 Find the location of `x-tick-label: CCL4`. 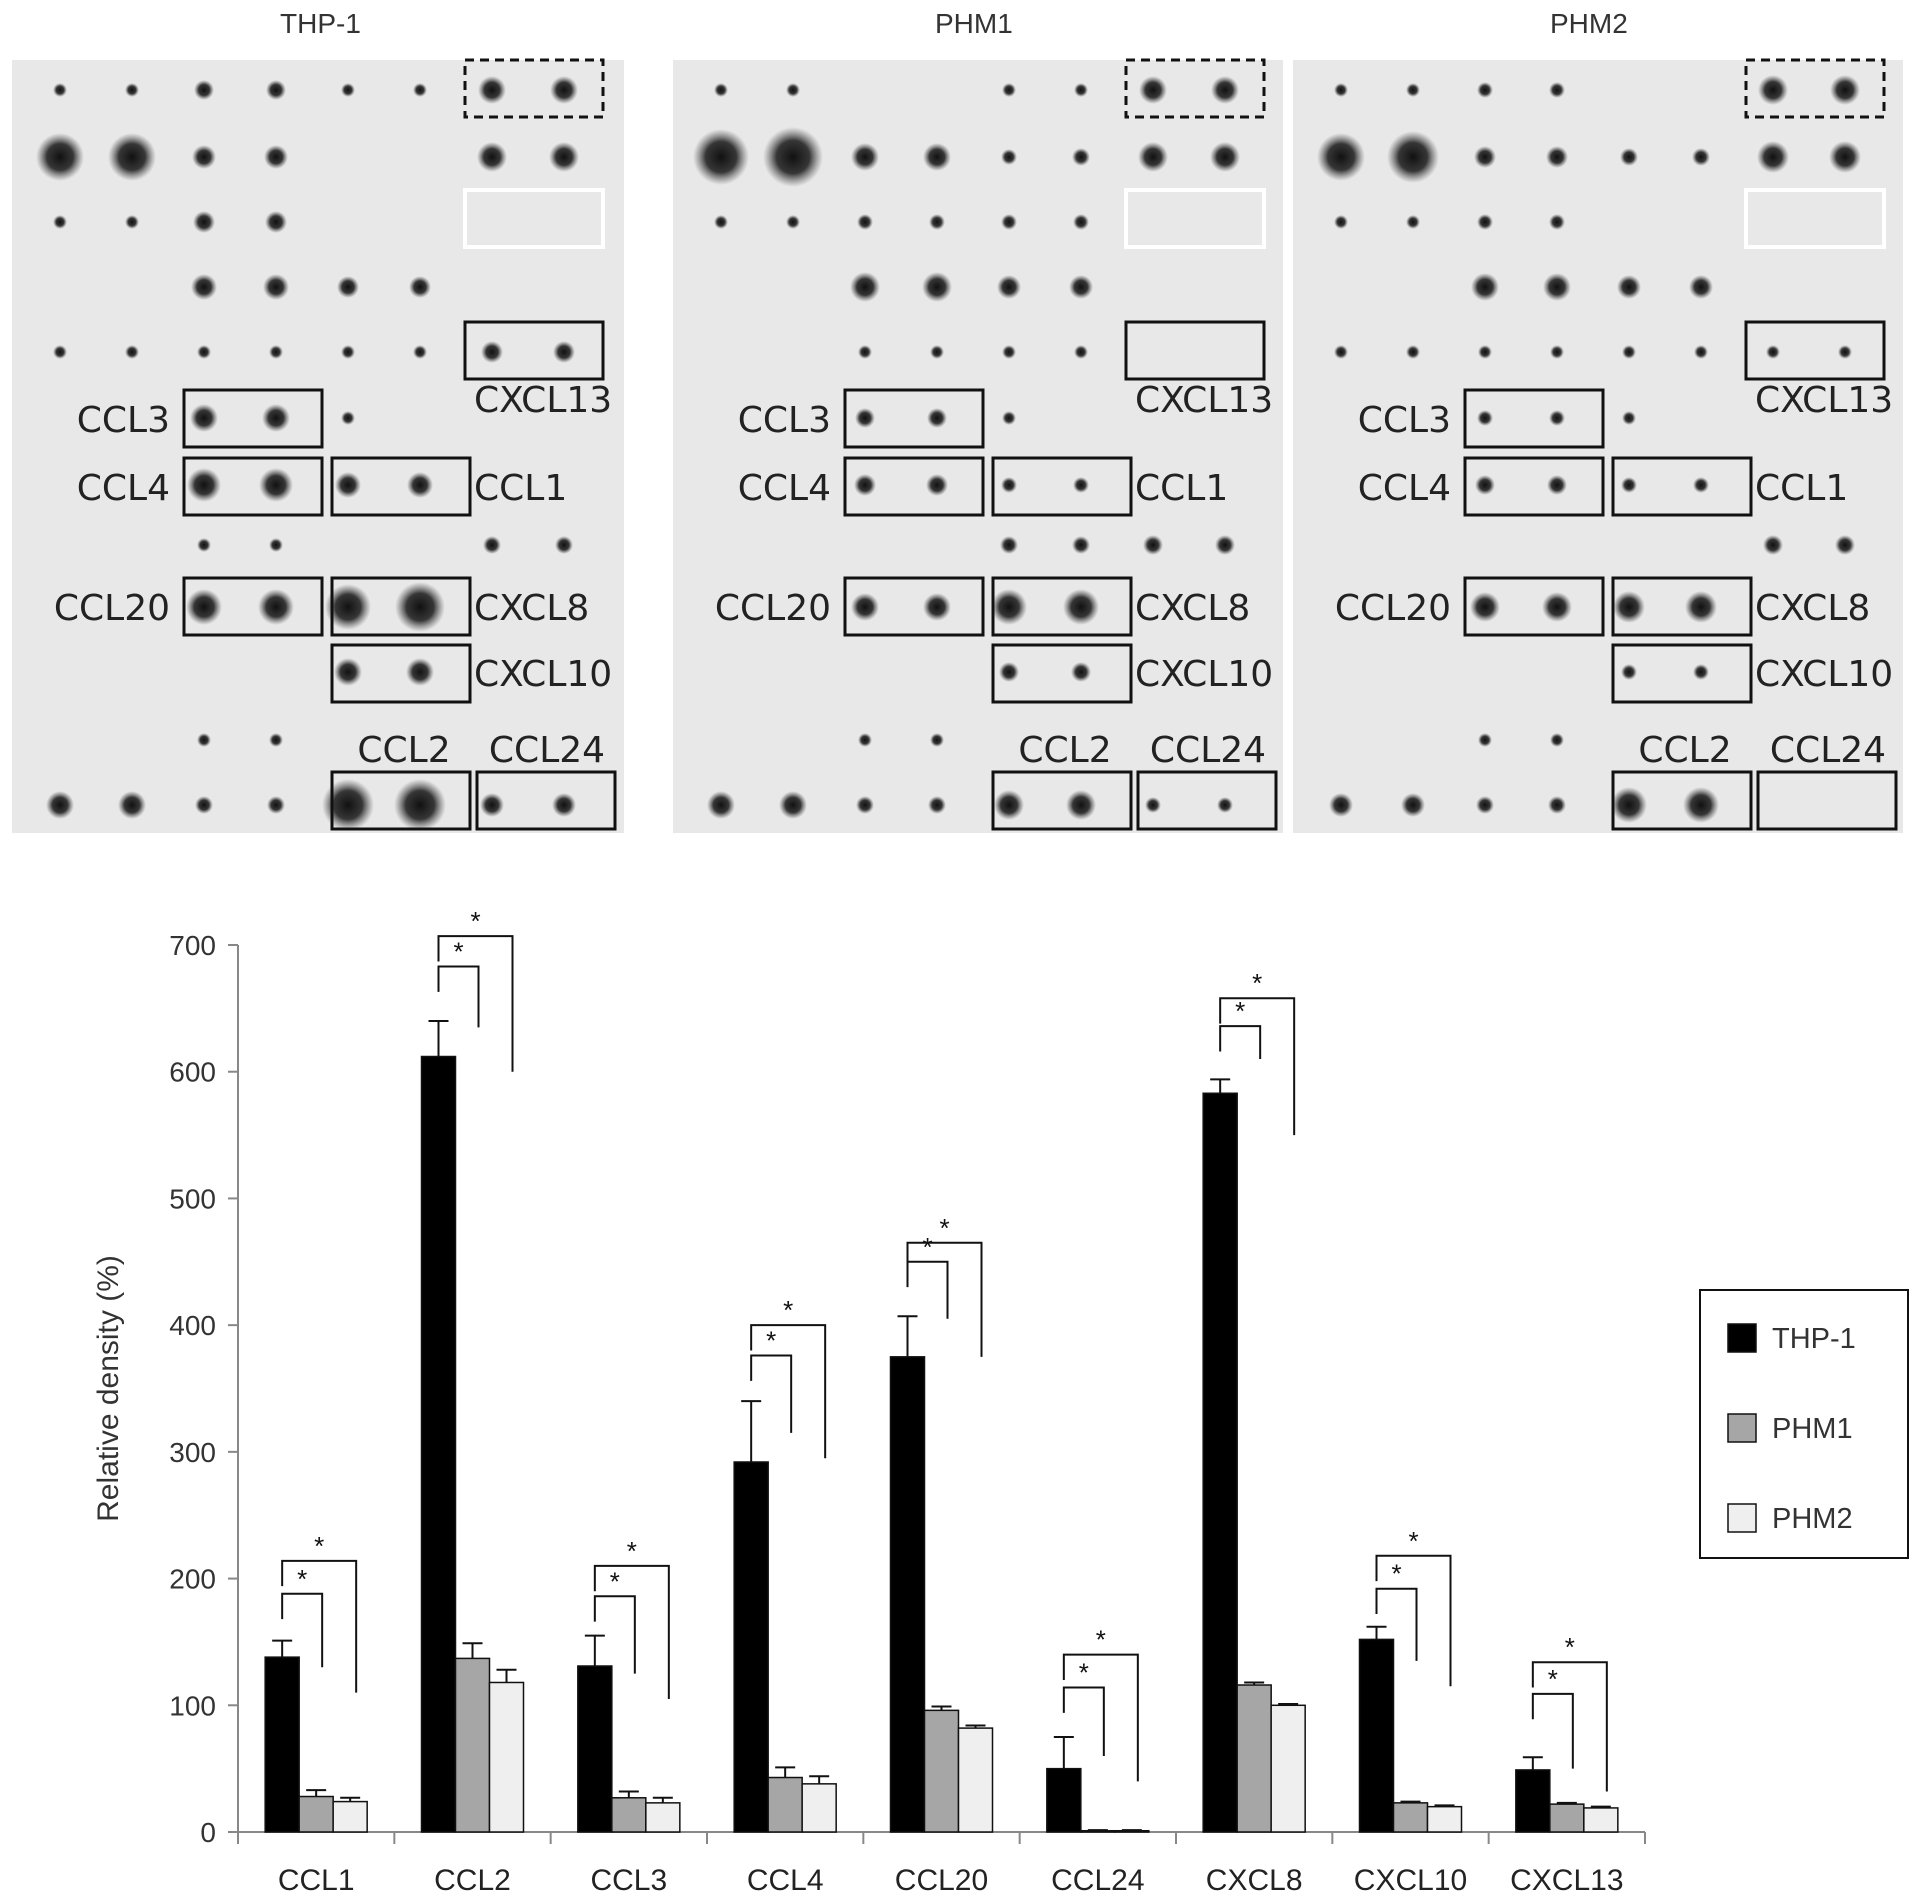

x-tick-label: CCL4 is located at coordinates (785, 1880).